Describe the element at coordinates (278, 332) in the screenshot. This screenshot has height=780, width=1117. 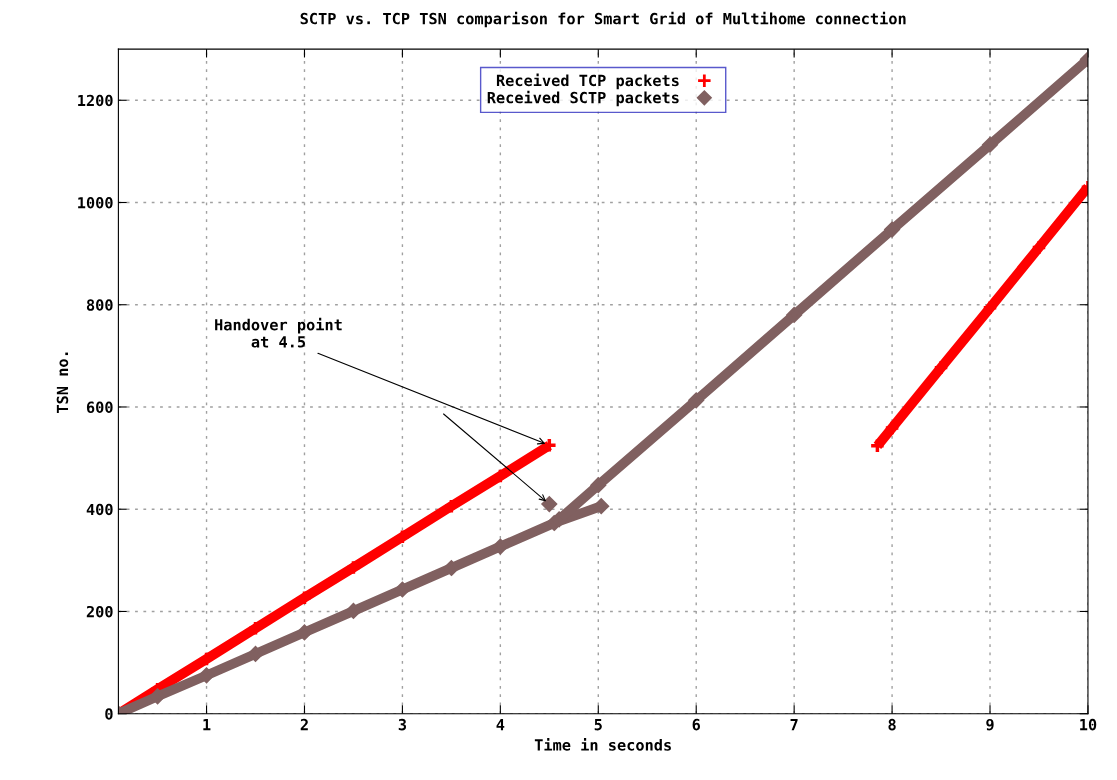
I see `annotation: Handover point at 4.5` at that location.